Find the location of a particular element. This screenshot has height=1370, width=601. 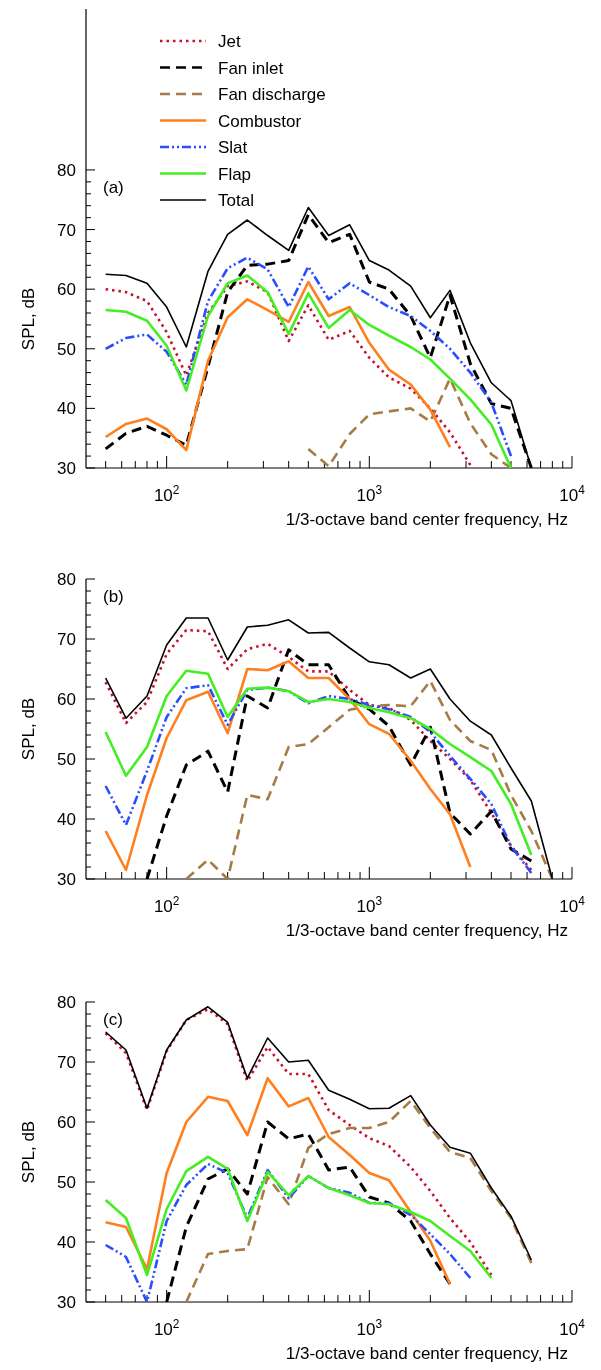

legend-label: Fan discharge is located at coordinates (272, 94).